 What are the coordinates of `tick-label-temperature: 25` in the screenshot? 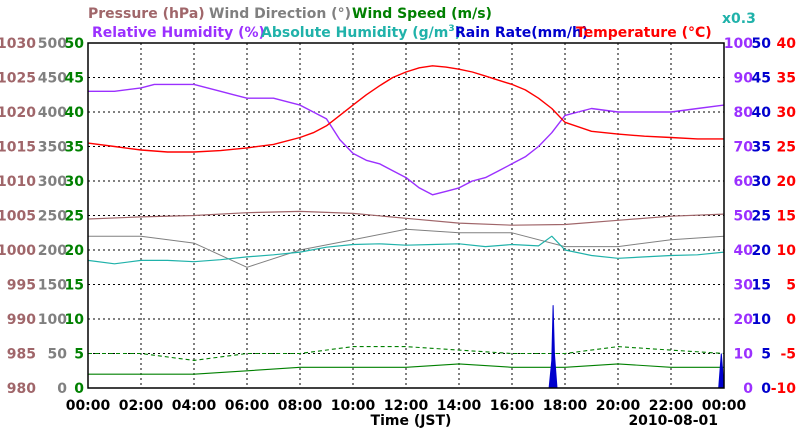 It's located at (786, 148).